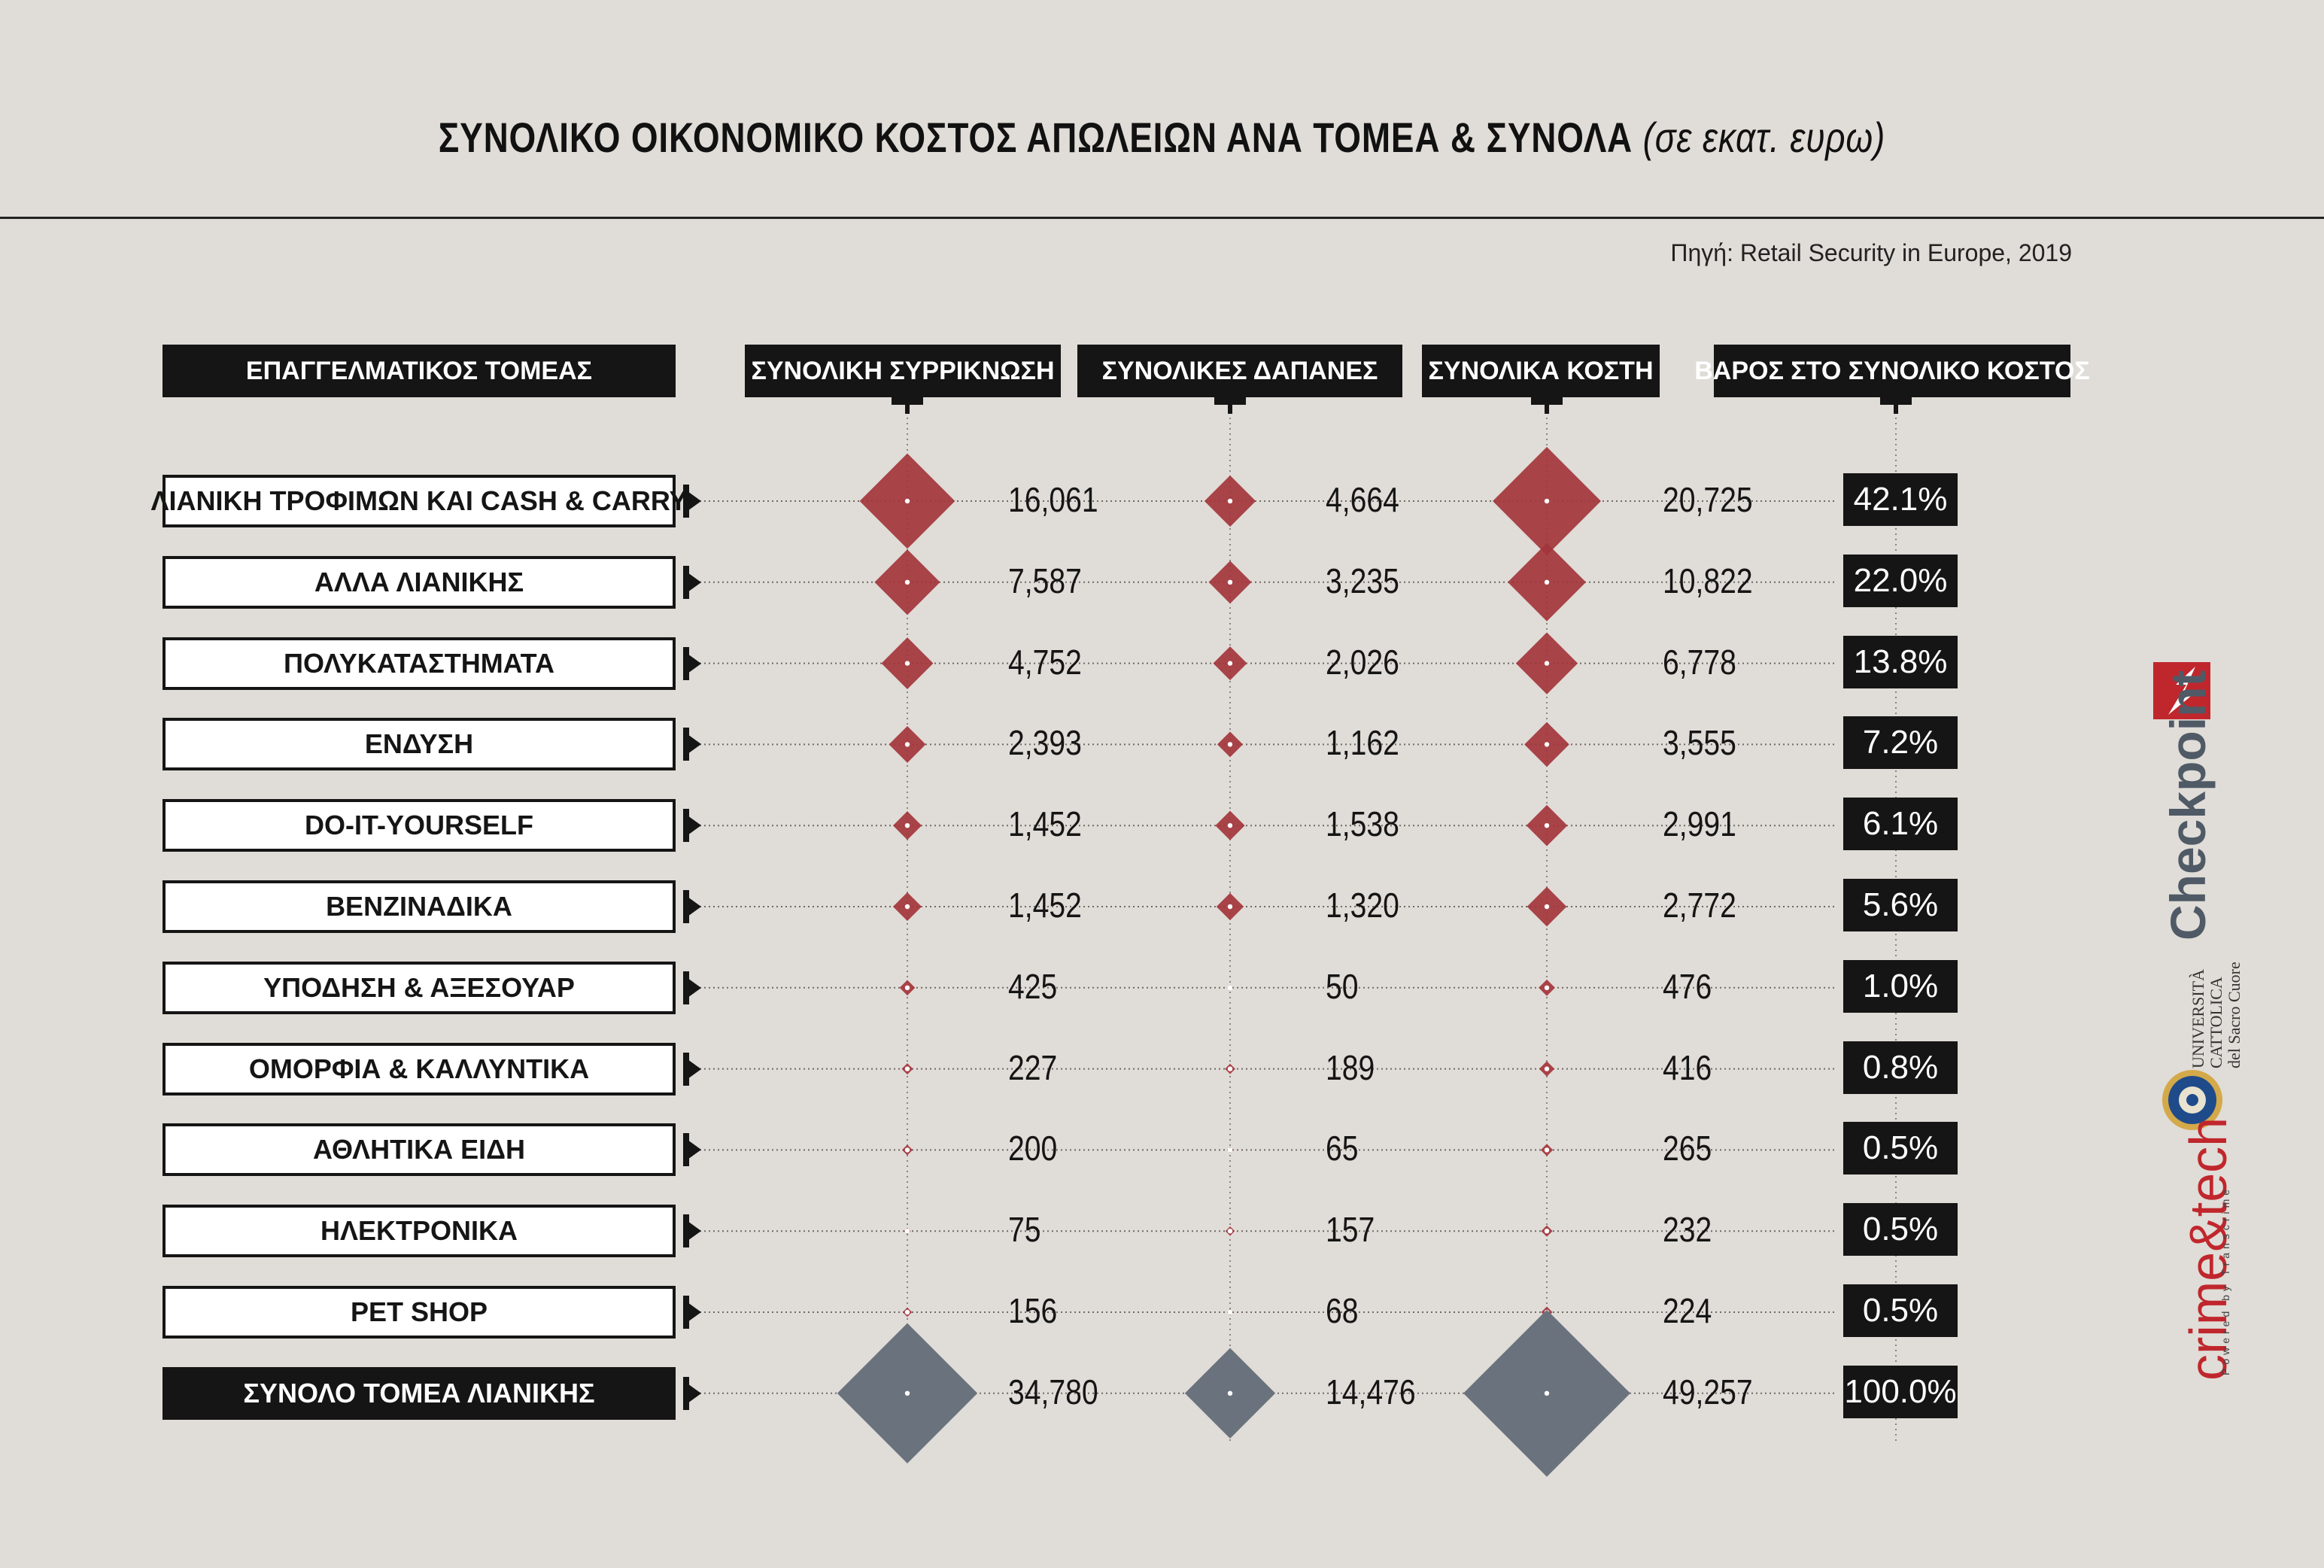 This screenshot has width=2324, height=1568. What do you see at coordinates (903, 371) in the screenshot?
I see `header-shrinkage: ΣΥΝΟΛΙΚΗ ΣΥΡΡΙΚΝΩΣΗ` at bounding box center [903, 371].